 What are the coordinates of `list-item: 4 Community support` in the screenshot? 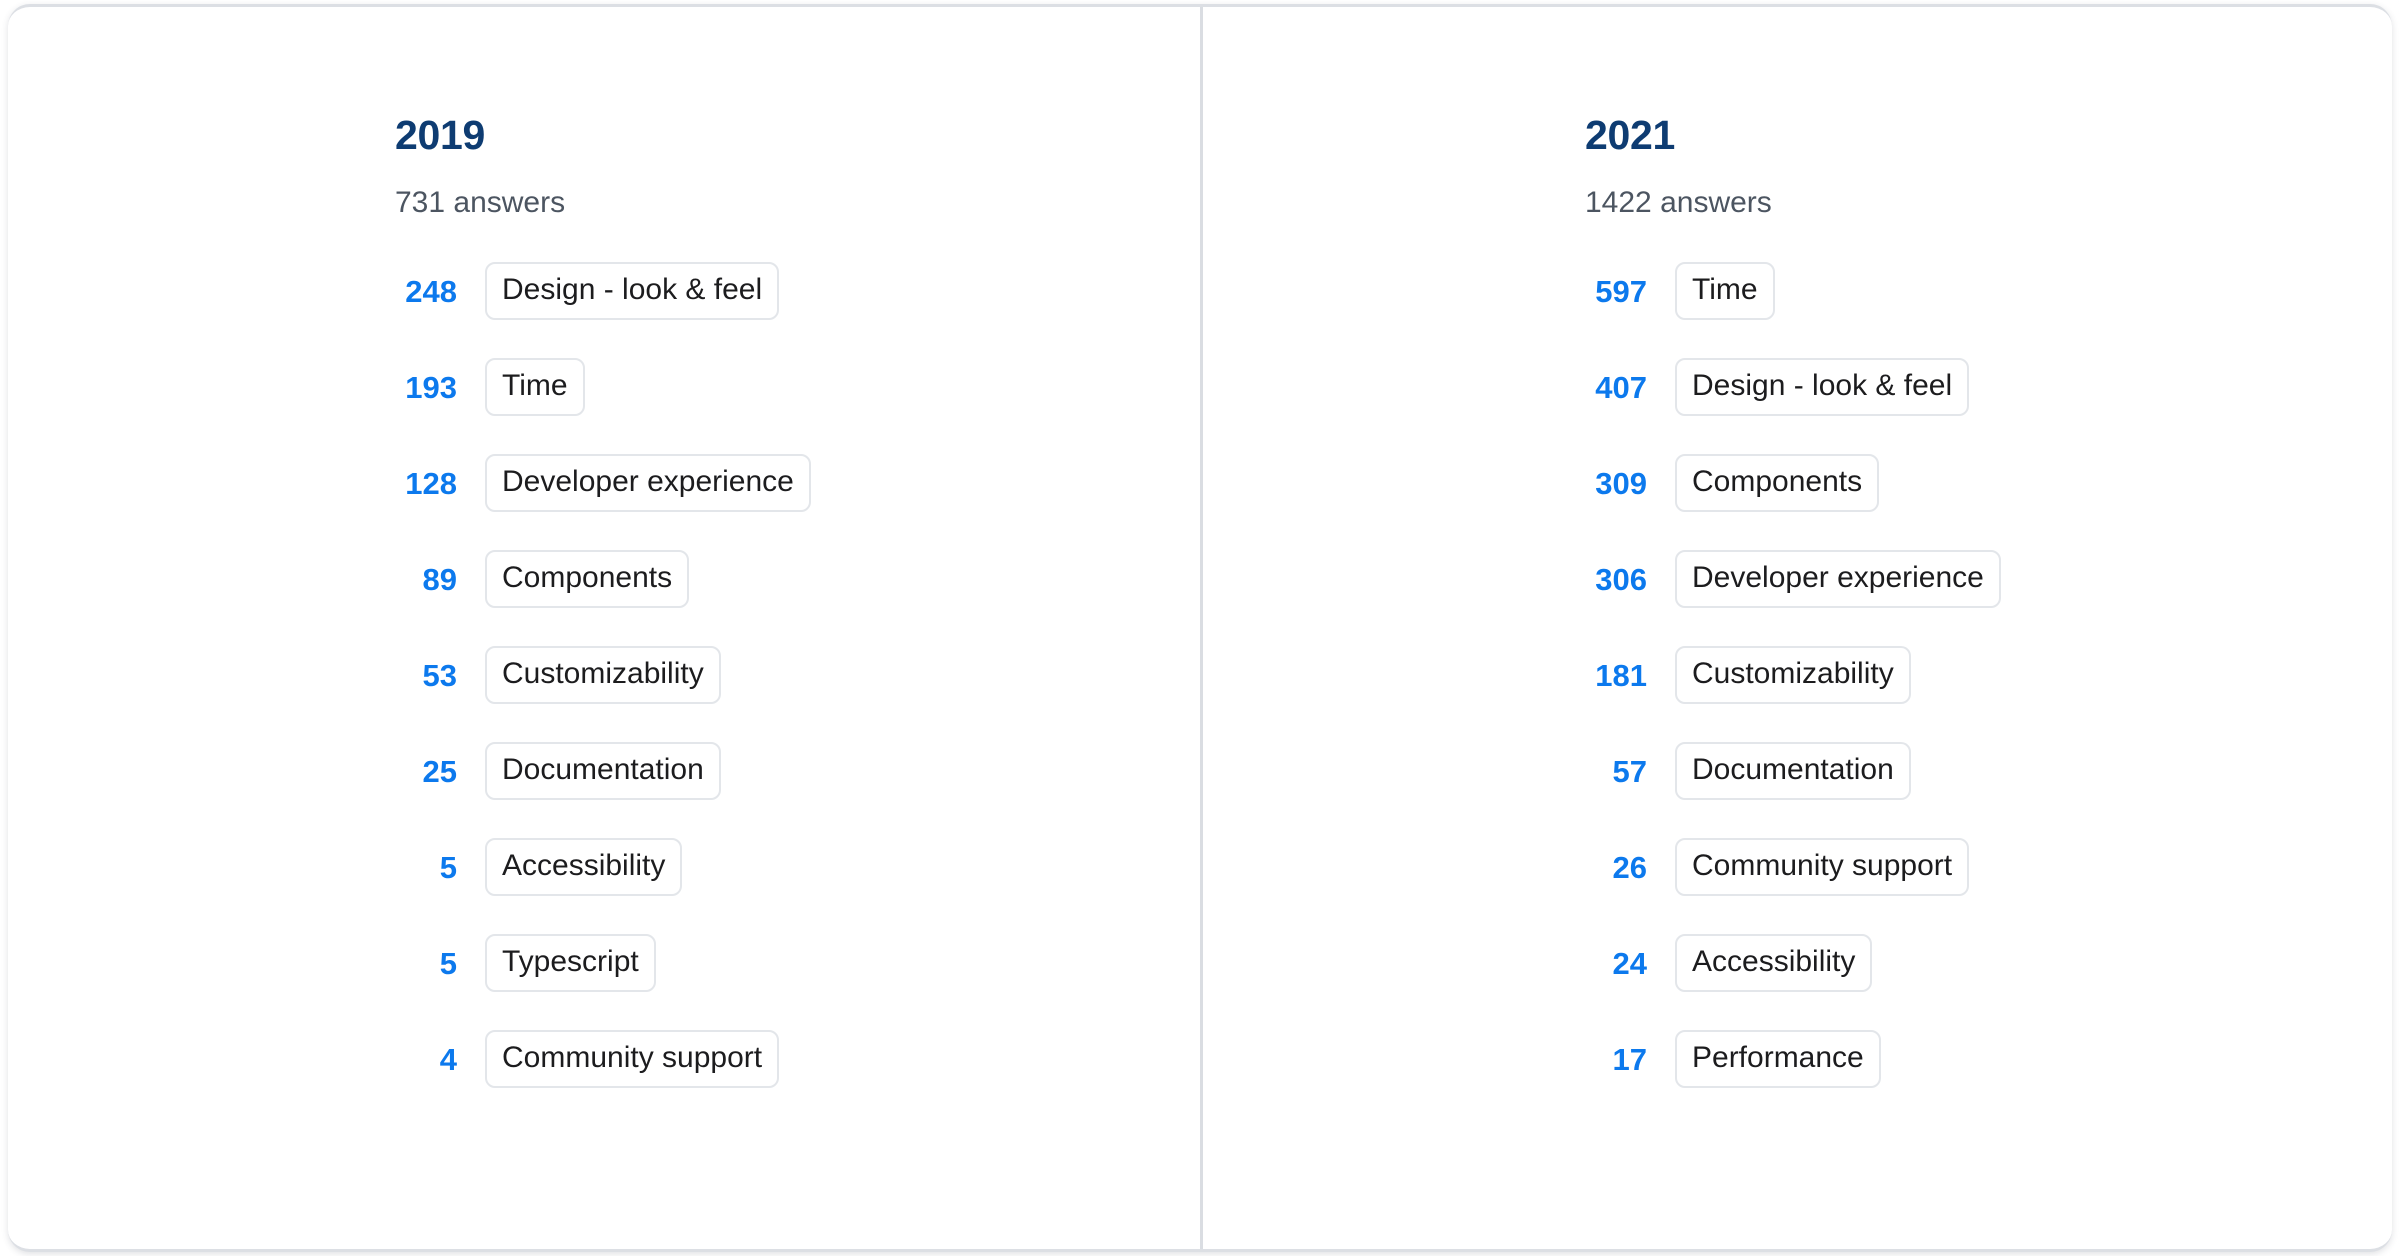 It's located at (797, 1059).